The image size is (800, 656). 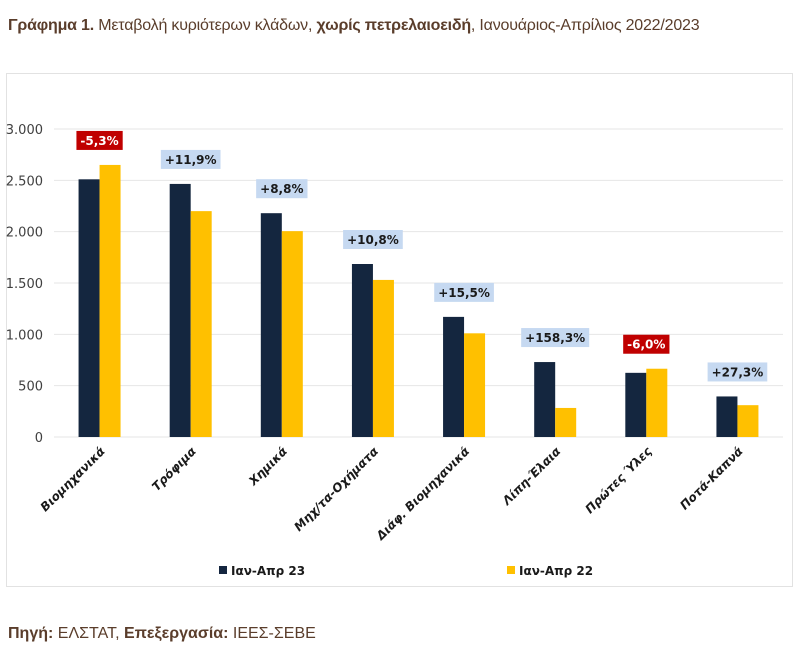 I want to click on y-tick-label: 1.000, so click(x=24, y=335).